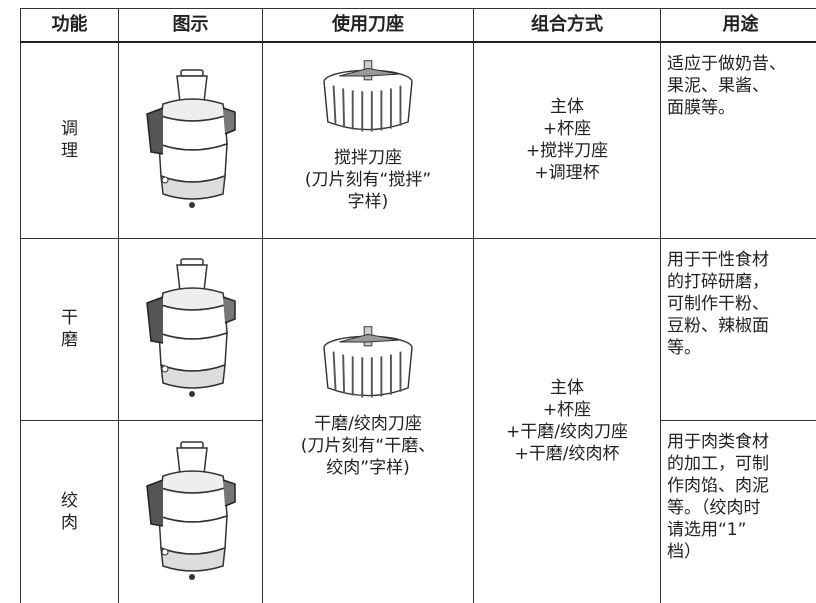 The width and height of the screenshot is (816, 603). I want to click on text-line: 绞肉”字样), so click(368, 467).